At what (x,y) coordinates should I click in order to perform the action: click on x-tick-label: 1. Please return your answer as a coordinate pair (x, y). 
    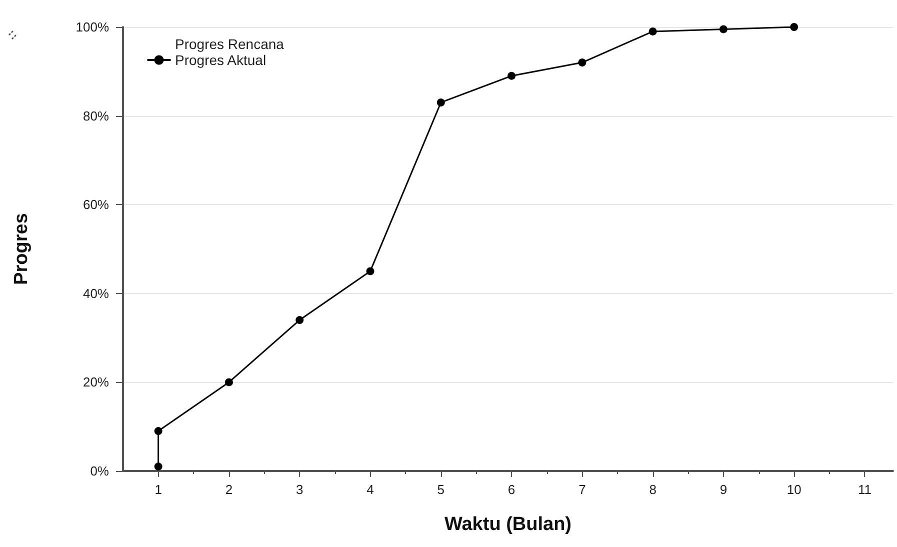
    Looking at the image, I should click on (158, 489).